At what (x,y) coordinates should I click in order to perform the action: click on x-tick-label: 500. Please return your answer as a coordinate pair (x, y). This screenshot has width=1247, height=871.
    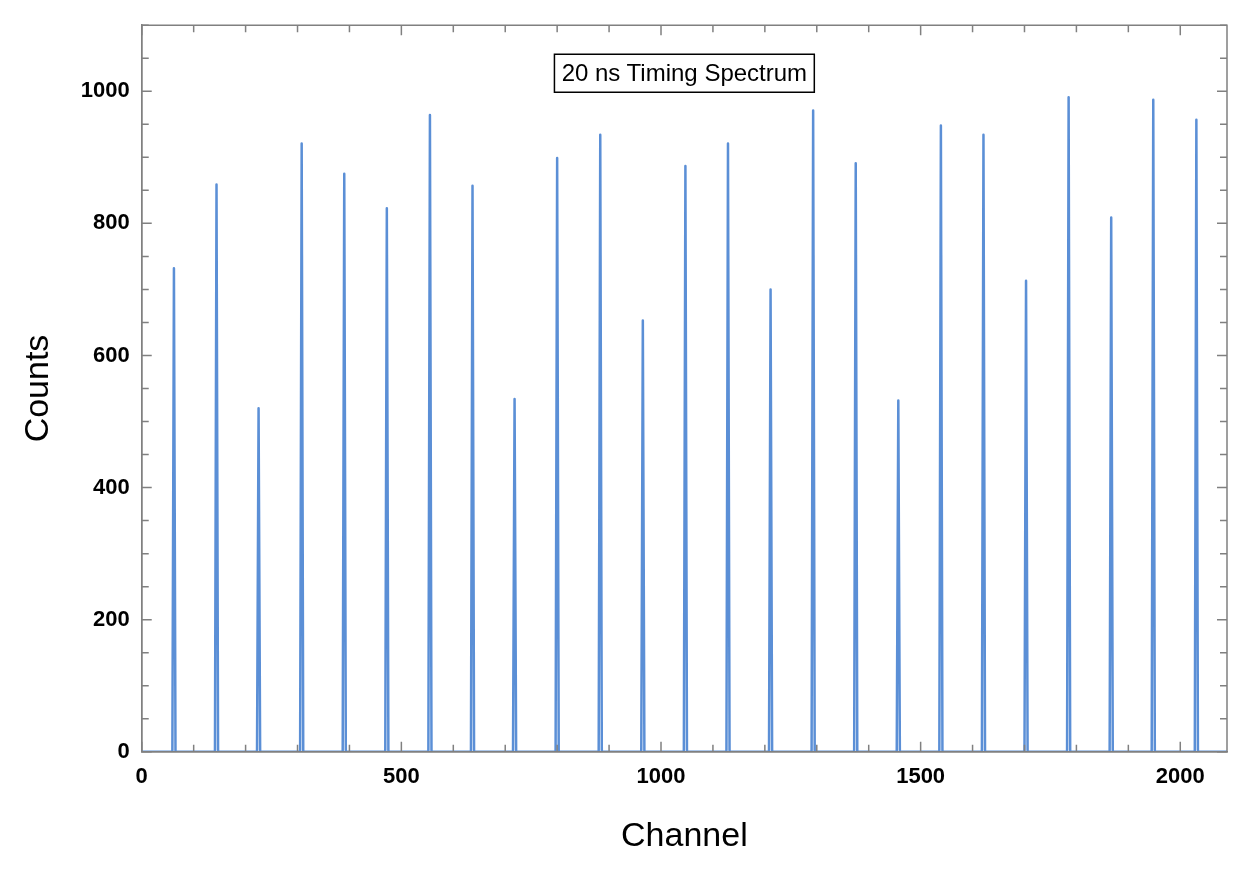
    Looking at the image, I should click on (401, 776).